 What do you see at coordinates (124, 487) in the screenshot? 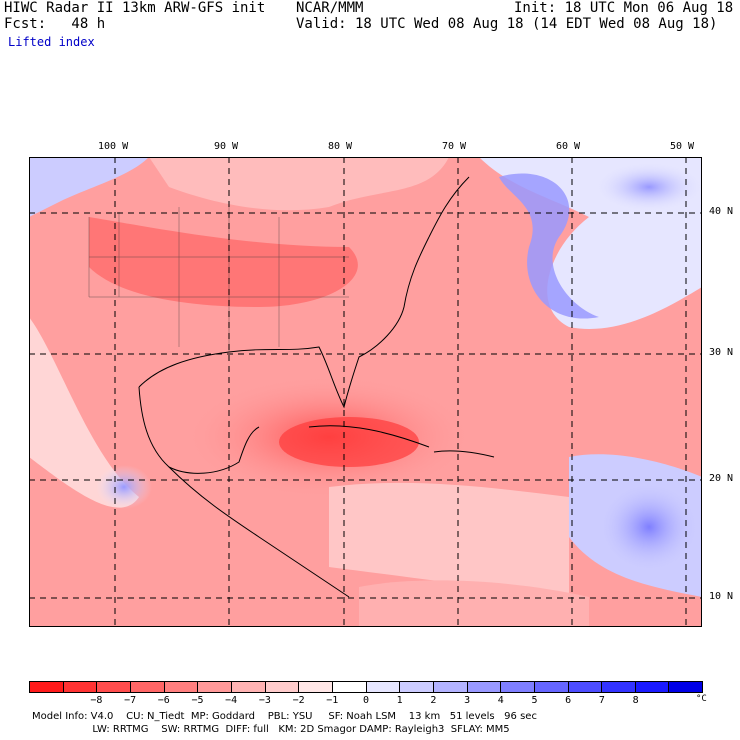
I see `pacific-blue-patch` at bounding box center [124, 487].